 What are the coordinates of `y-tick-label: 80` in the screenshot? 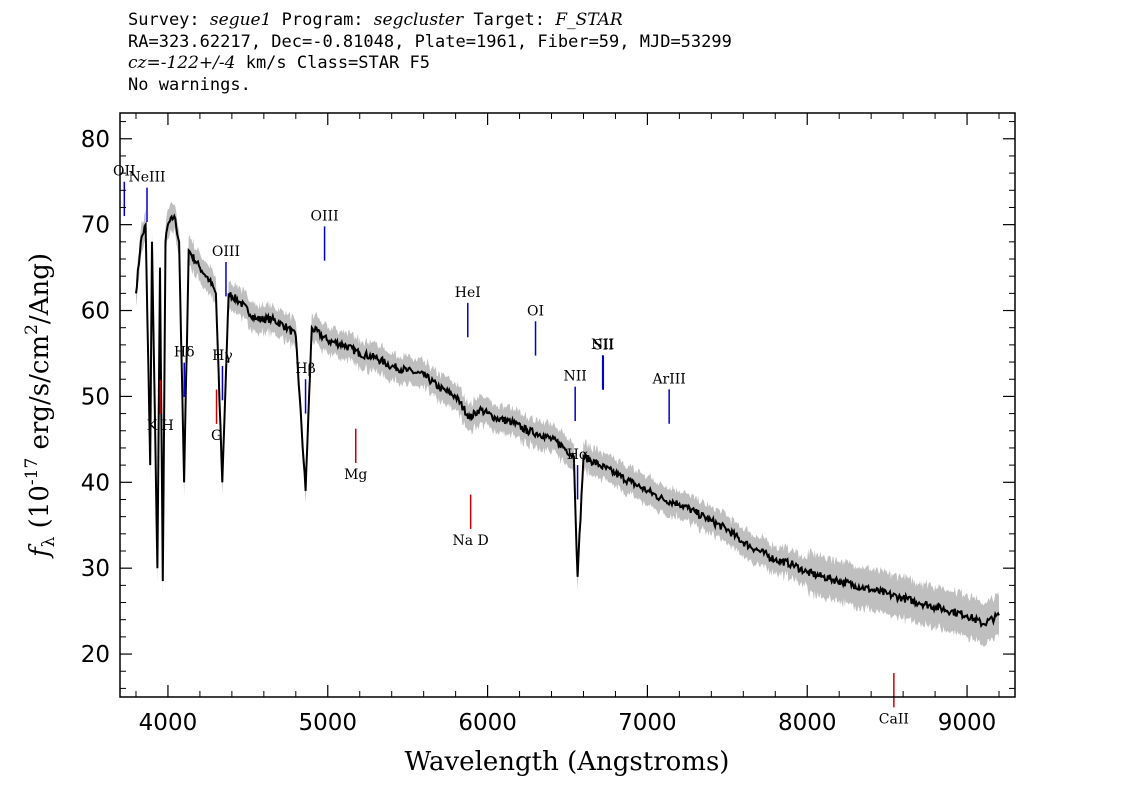 It's located at (95, 140).